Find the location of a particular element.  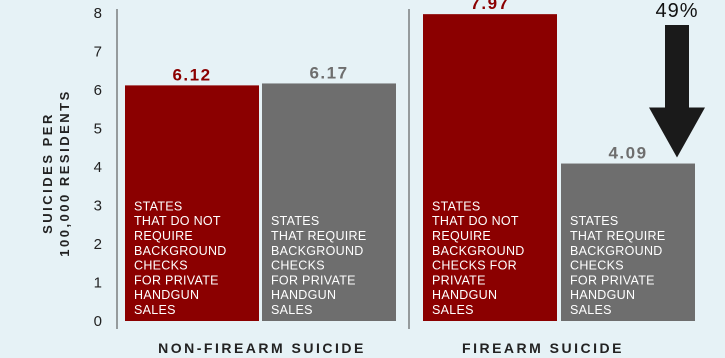

y-tick-label: 2 is located at coordinates (98, 244).